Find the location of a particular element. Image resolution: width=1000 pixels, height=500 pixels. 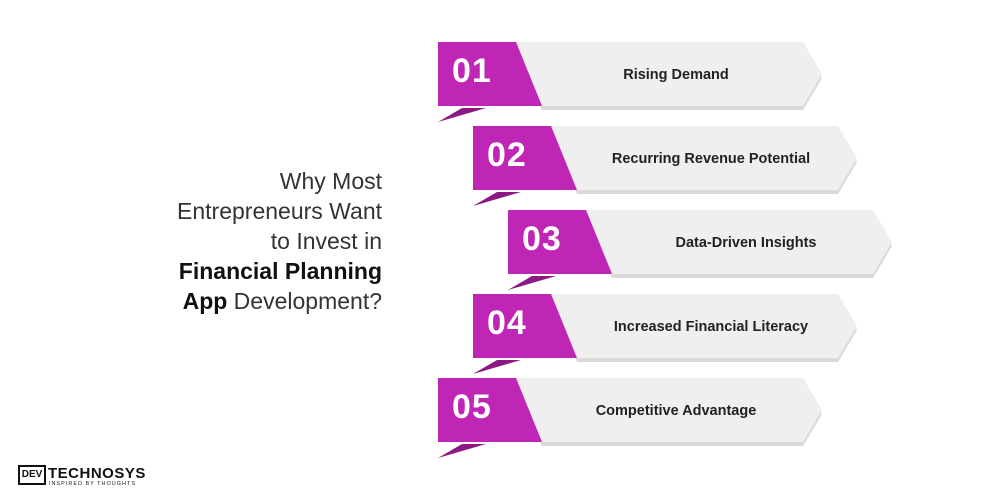

heading-bold-text: Financial Planning is located at coordinates (280, 271).